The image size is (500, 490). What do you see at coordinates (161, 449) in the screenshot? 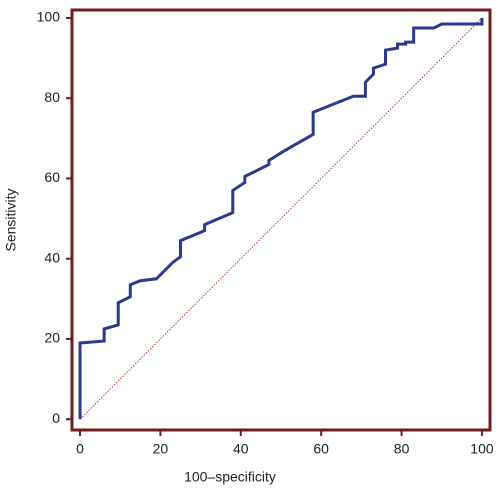
I see `x-tick-label: 20` at bounding box center [161, 449].